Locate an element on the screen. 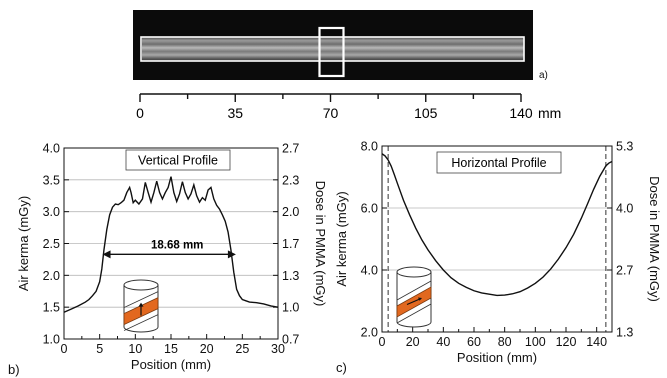 The height and width of the screenshot is (378, 667). b-x-tick-label: 5 is located at coordinates (99, 349).